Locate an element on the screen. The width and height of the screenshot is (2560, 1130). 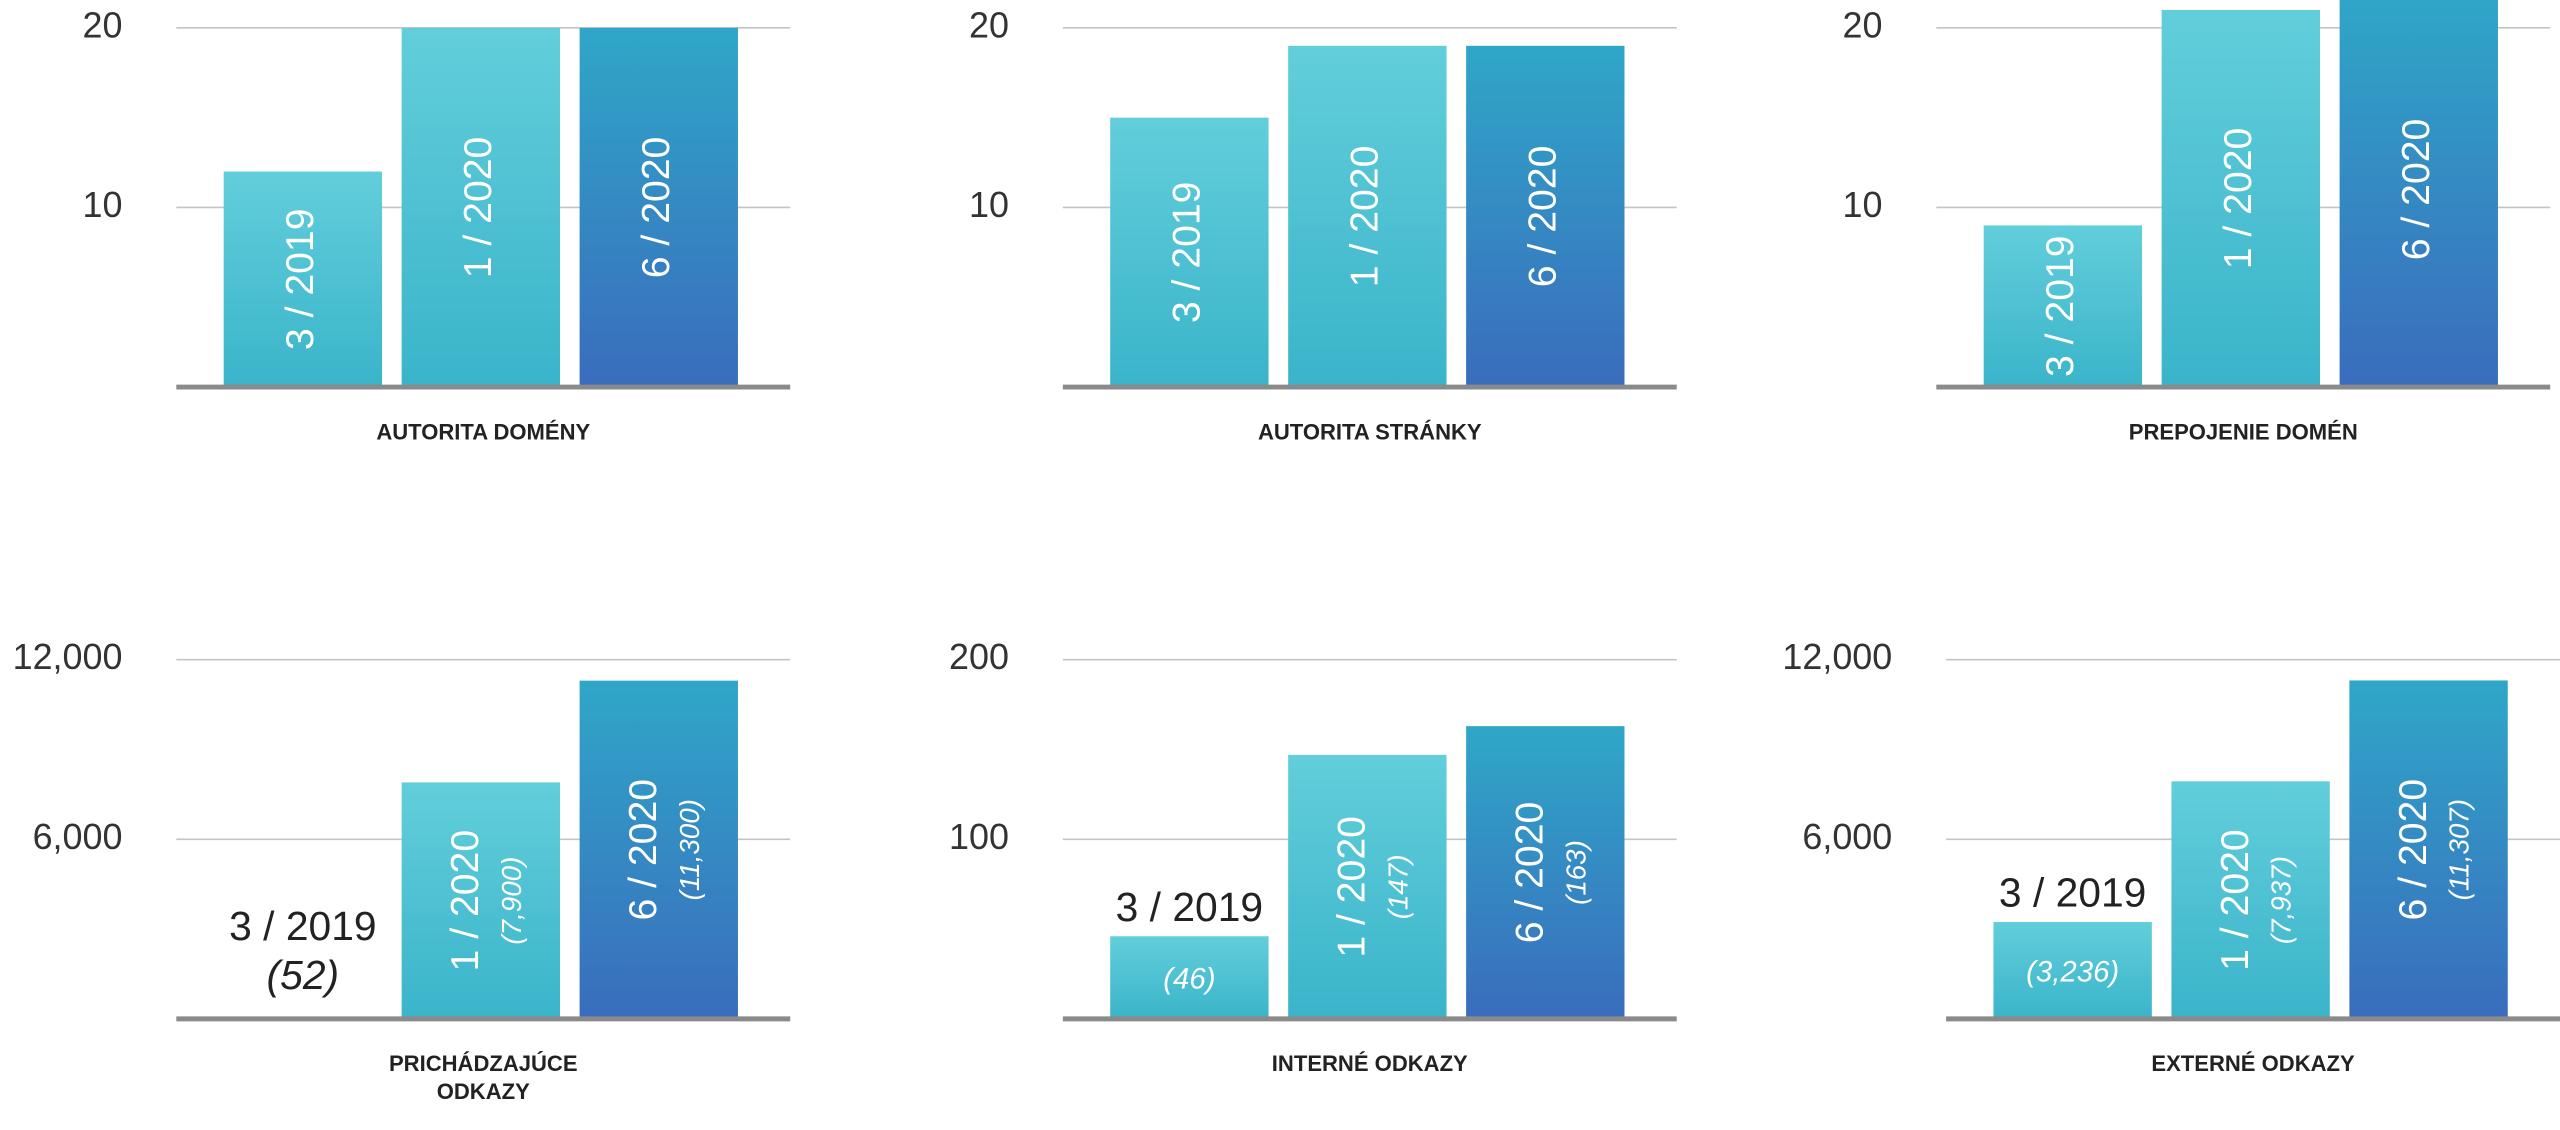
value-label: (7,937) is located at coordinates (2281, 900).